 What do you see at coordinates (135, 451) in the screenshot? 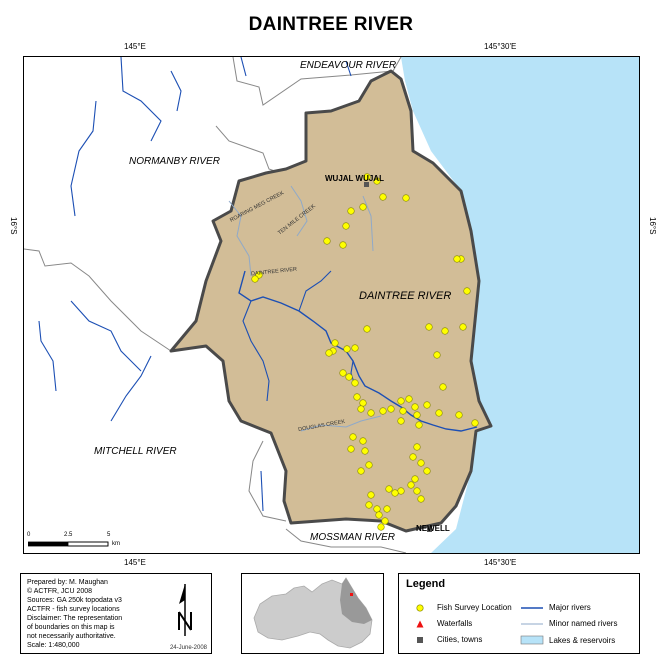
I see `label-mitchell-river: MITCHELL RIVER` at bounding box center [135, 451].